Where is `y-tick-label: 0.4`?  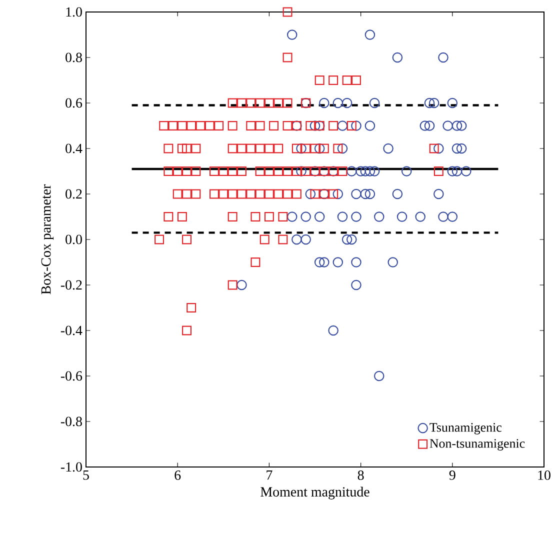 y-tick-label: 0.4 is located at coordinates (74, 149).